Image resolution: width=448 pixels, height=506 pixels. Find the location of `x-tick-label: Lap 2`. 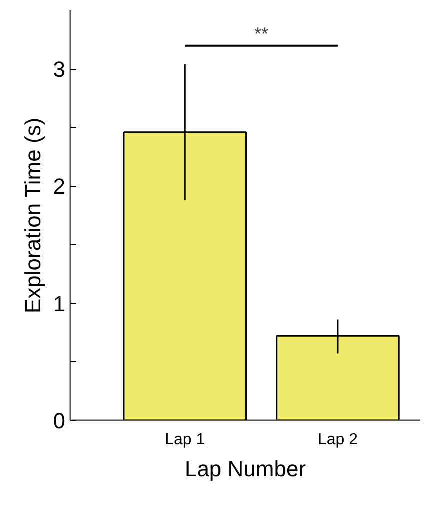

x-tick-label: Lap 2 is located at coordinates (338, 440).